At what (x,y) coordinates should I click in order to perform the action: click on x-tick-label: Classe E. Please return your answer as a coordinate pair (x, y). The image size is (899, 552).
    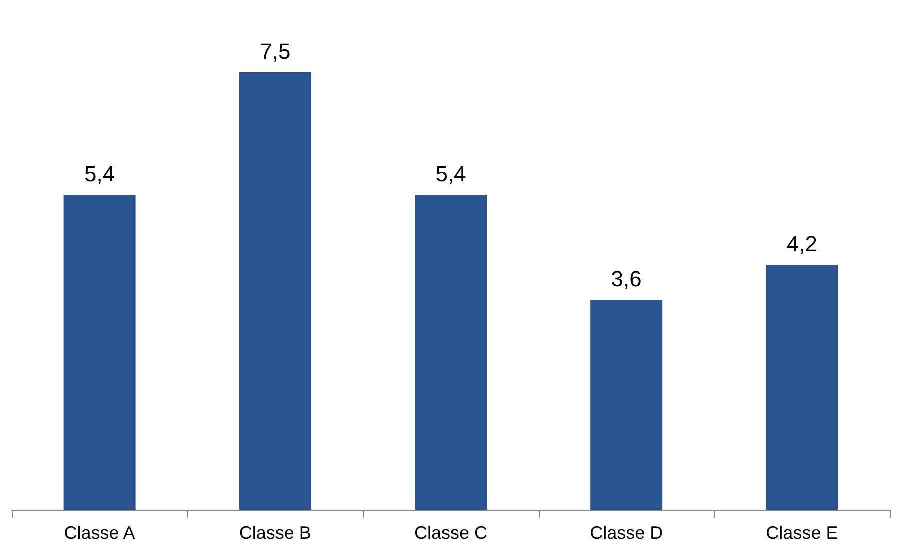
    Looking at the image, I should click on (802, 533).